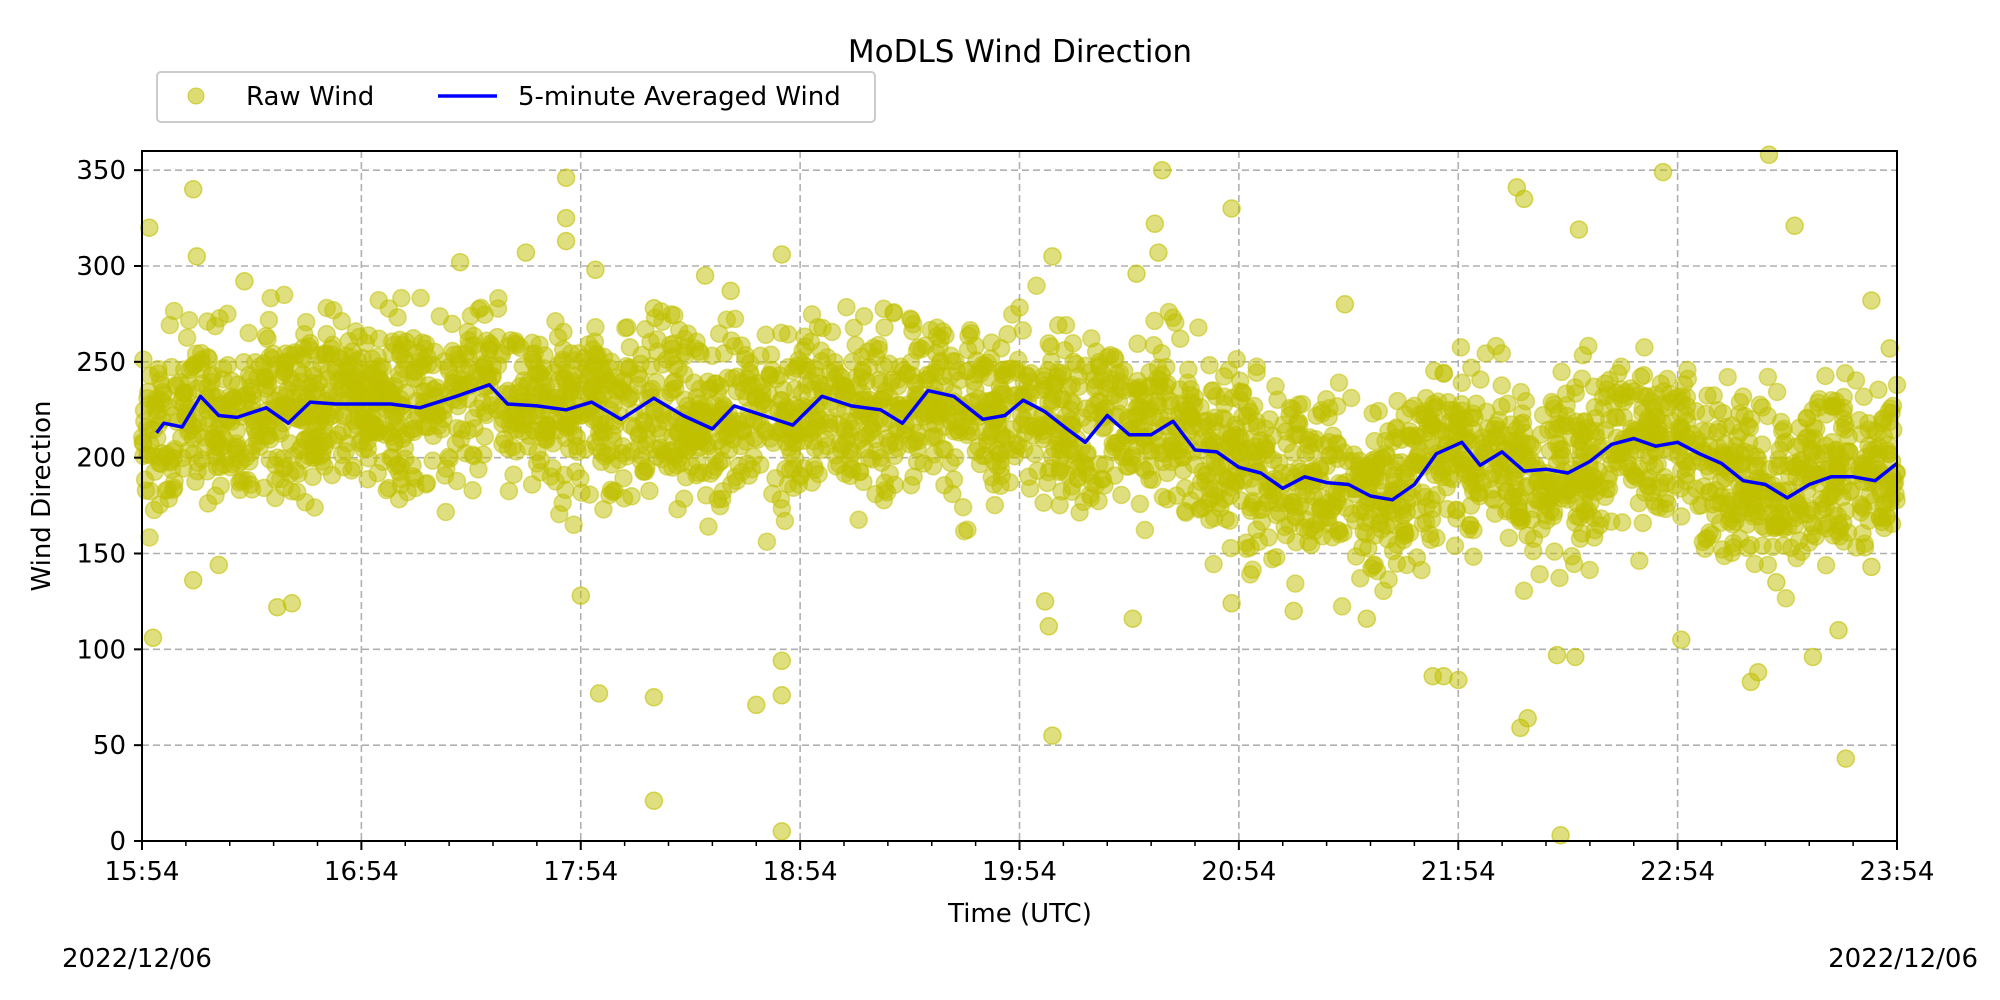 The height and width of the screenshot is (1000, 2000). What do you see at coordinates (196, 96) in the screenshot?
I see `legend-raw-wind-marker` at bounding box center [196, 96].